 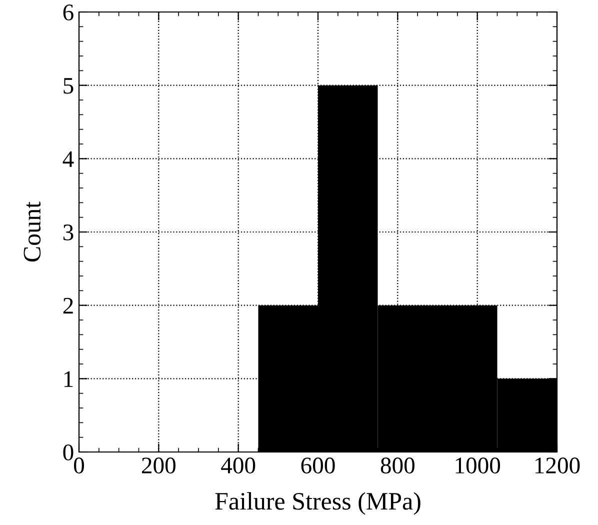 I want to click on x-tick-label: 600, so click(x=318, y=466).